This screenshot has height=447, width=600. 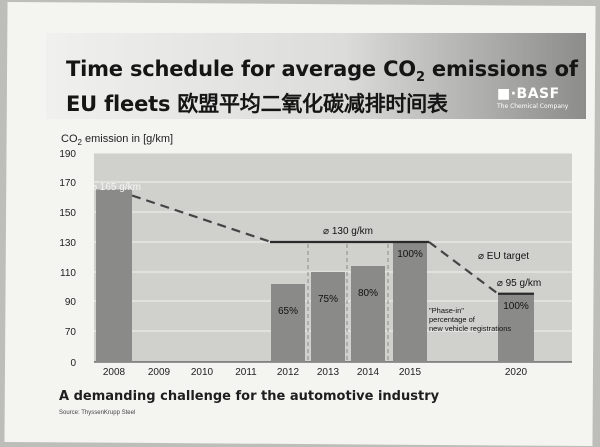 What do you see at coordinates (328, 317) in the screenshot?
I see `bar-2013` at bounding box center [328, 317].